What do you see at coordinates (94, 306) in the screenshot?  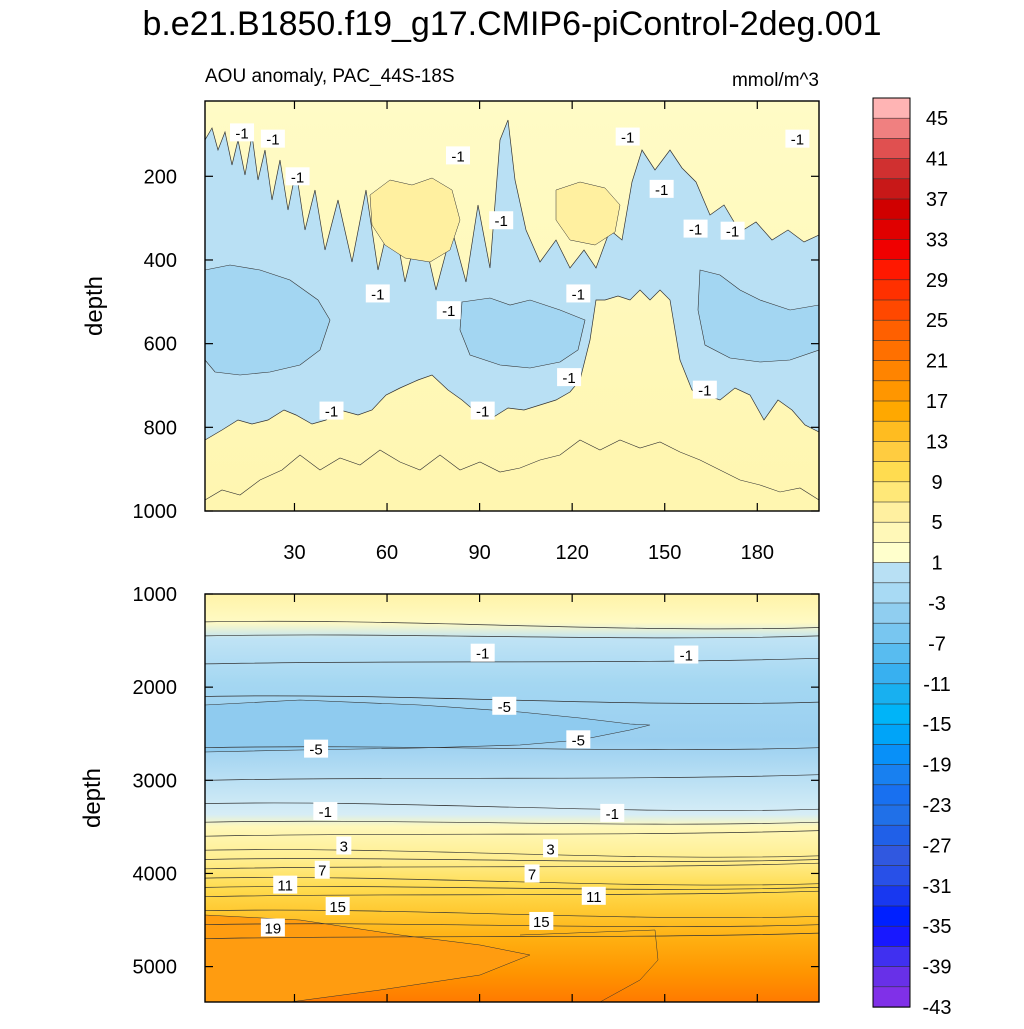 I see `upper-ylabel: depth` at bounding box center [94, 306].